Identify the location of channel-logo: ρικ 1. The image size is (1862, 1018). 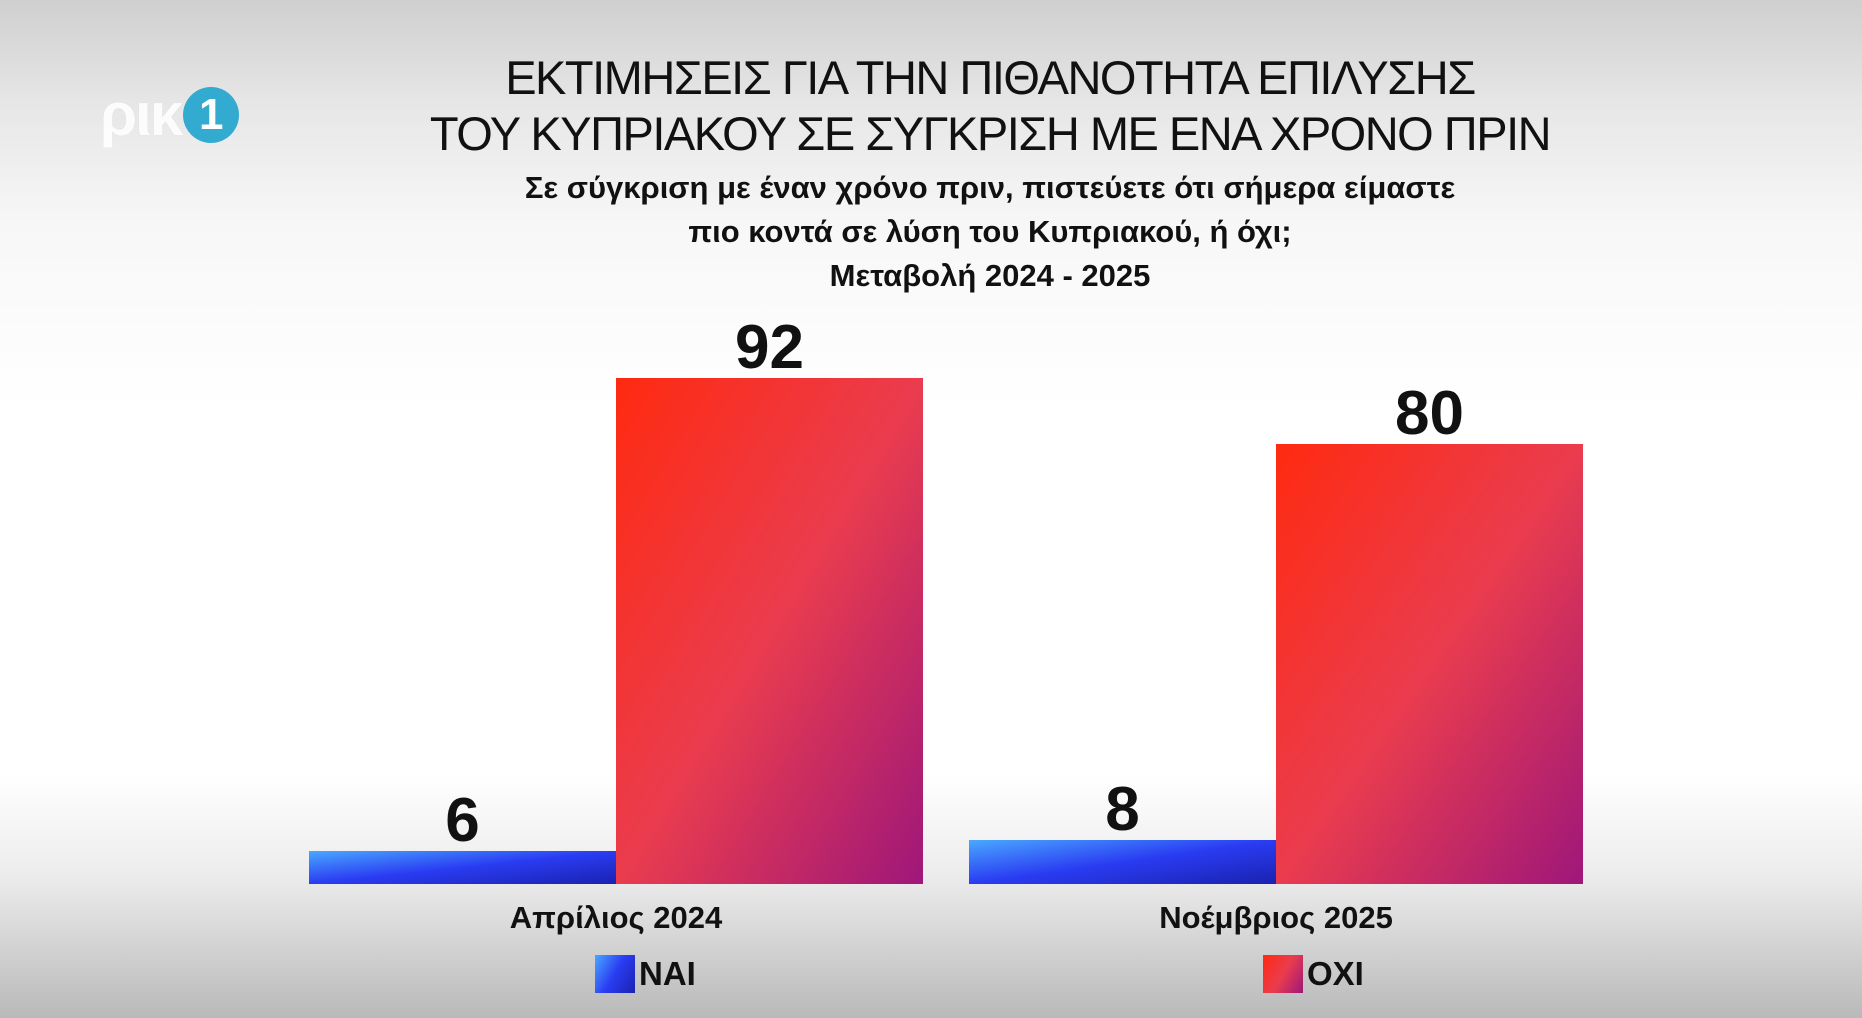
(170, 114).